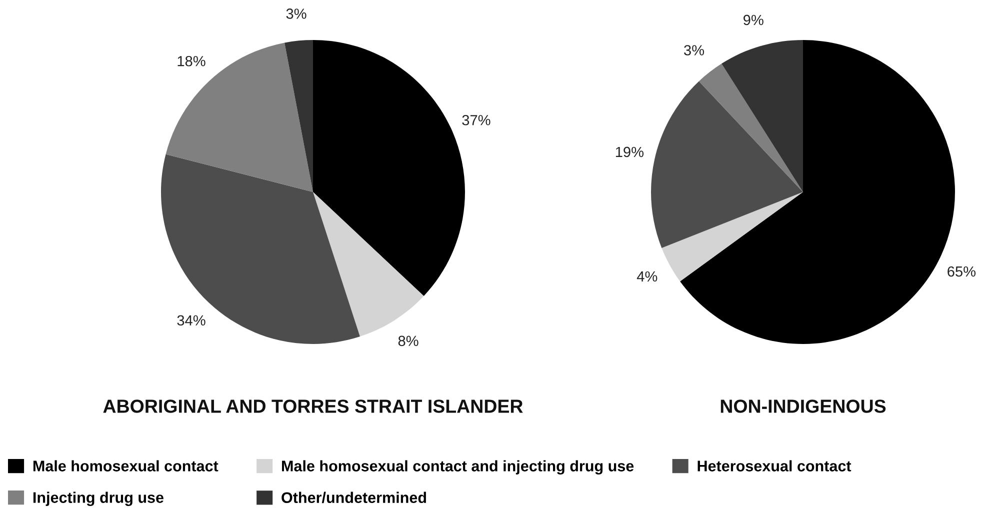  What do you see at coordinates (476, 120) in the screenshot?
I see `data-label: 37%` at bounding box center [476, 120].